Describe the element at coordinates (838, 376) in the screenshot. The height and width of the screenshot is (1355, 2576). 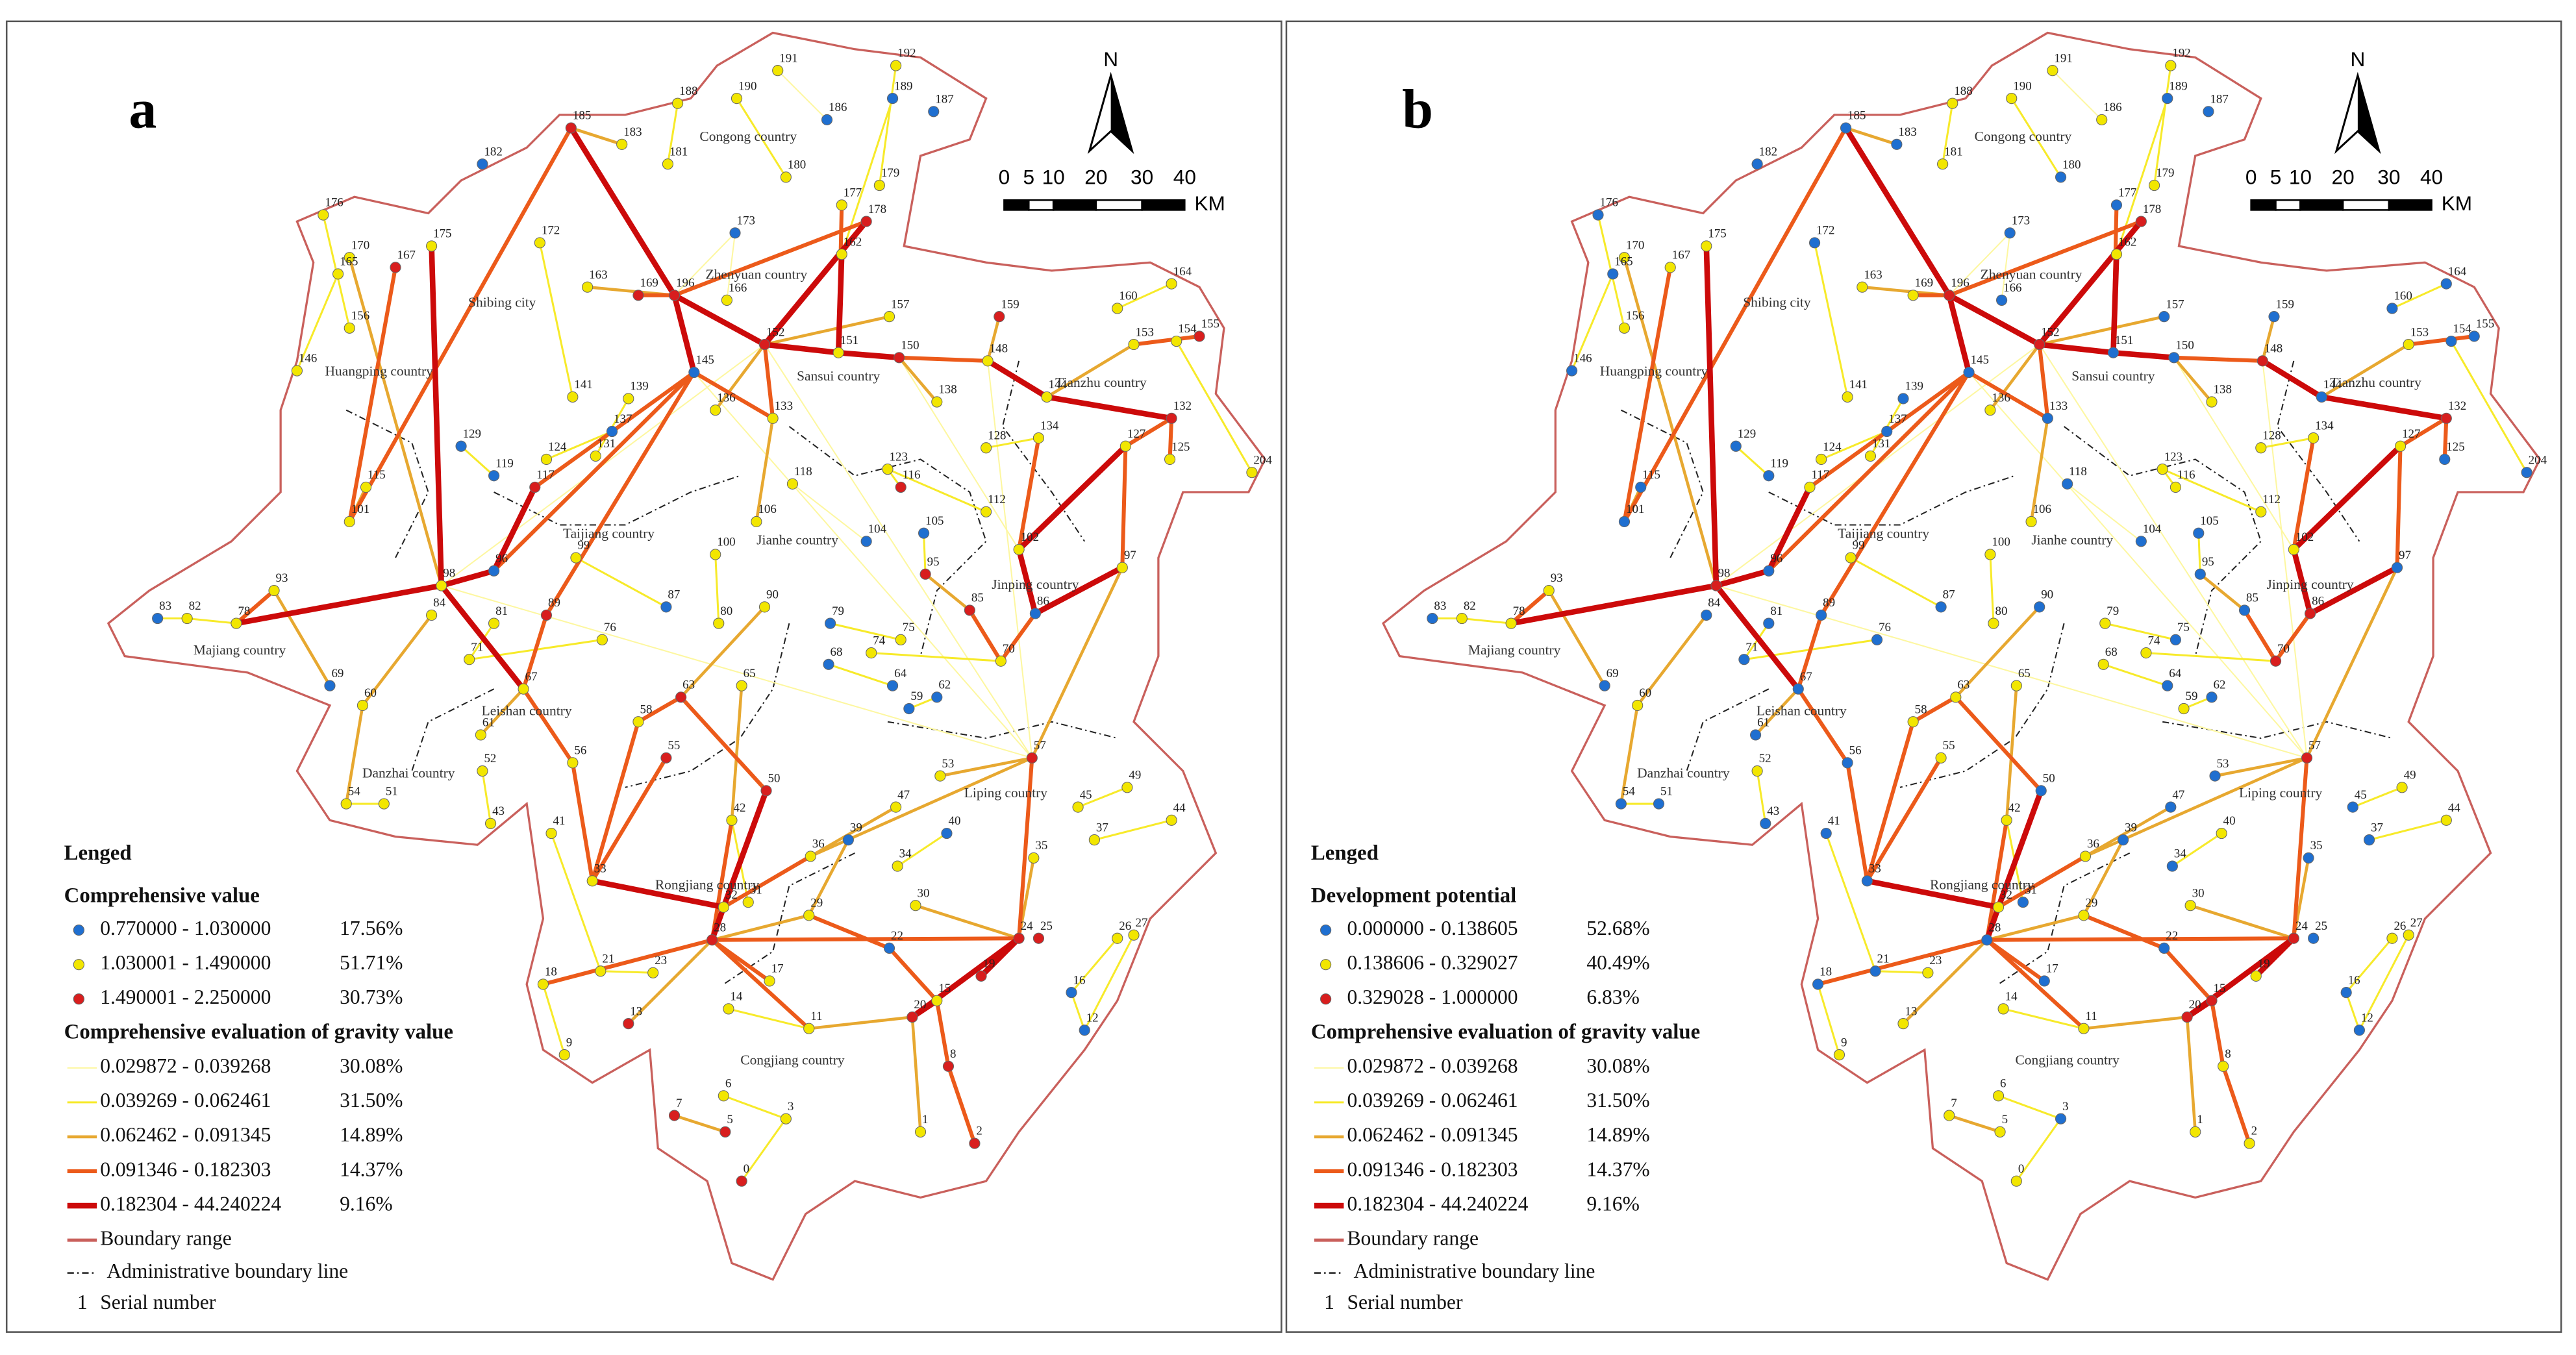
I see `county-label: Sansui country` at that location.